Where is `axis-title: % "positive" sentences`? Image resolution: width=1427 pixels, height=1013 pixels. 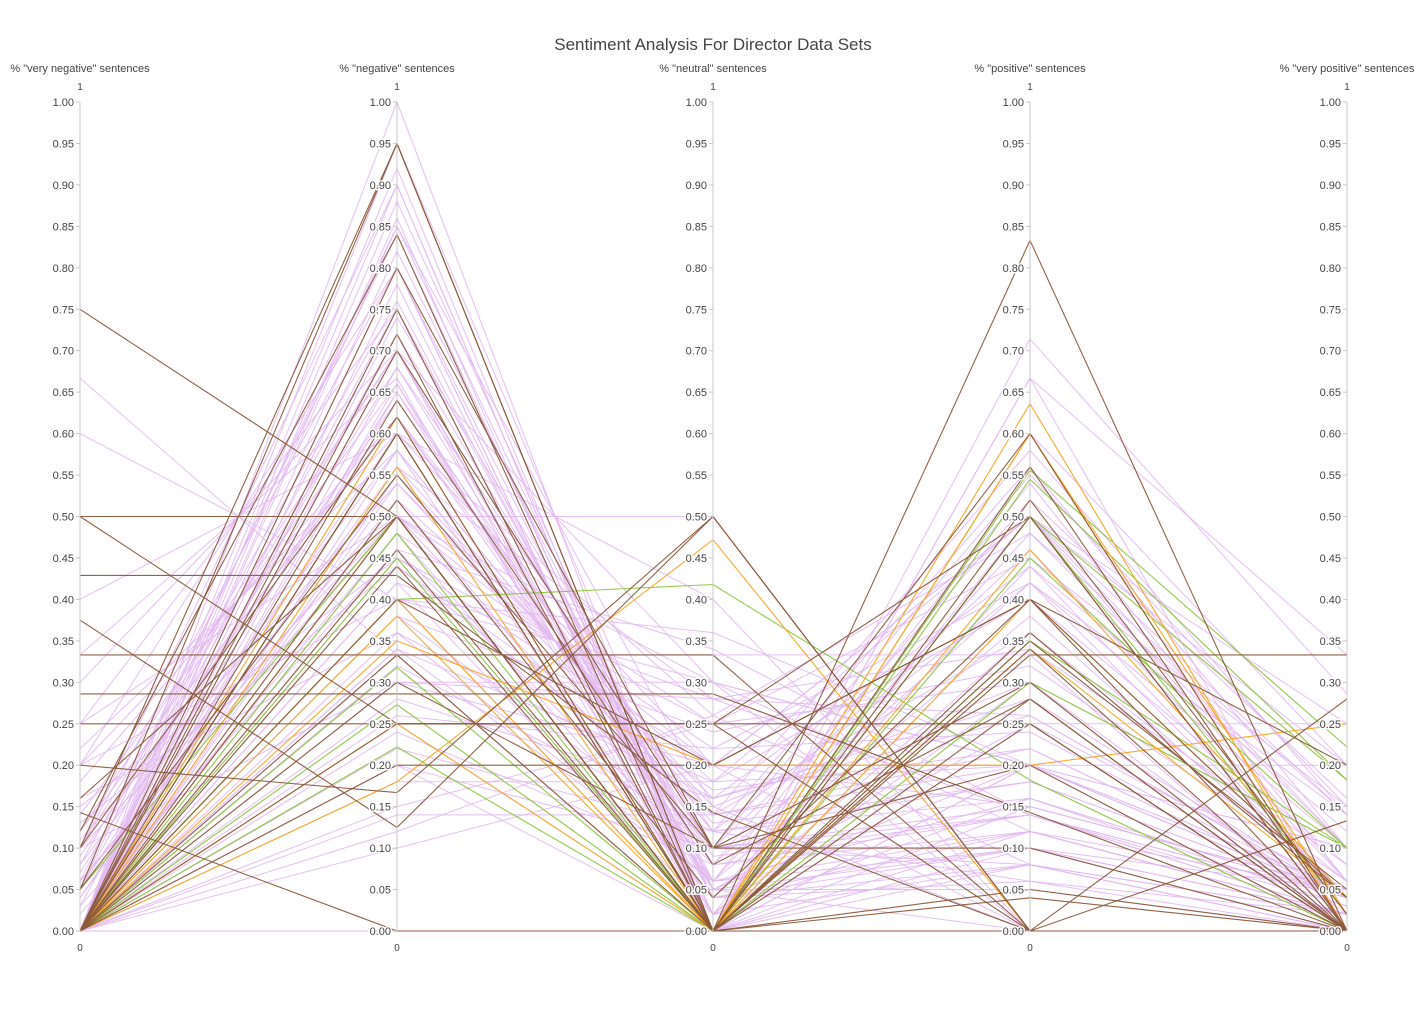
axis-title: % "positive" sentences is located at coordinates (1030, 69).